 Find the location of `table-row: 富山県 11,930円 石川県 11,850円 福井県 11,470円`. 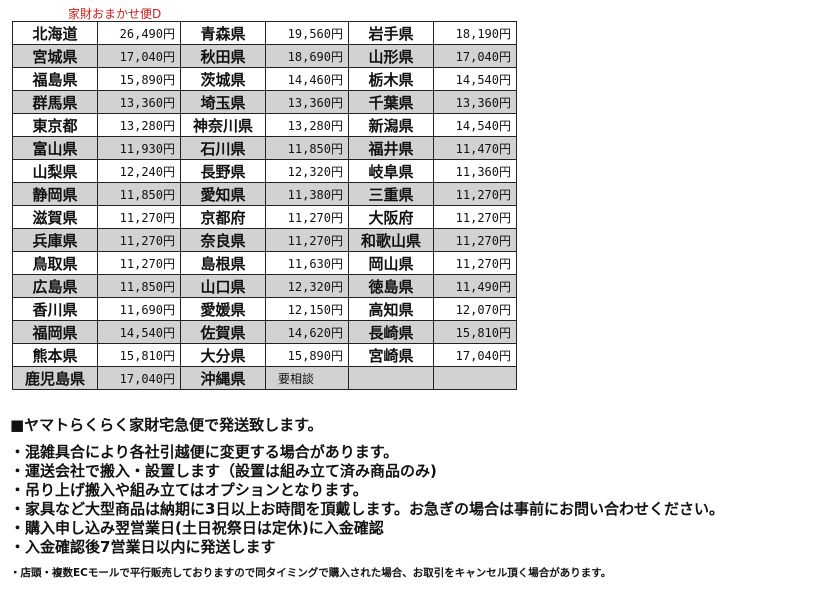

table-row: 富山県 11,930円 石川県 11,850円 福井県 11,470円 is located at coordinates (264, 148).